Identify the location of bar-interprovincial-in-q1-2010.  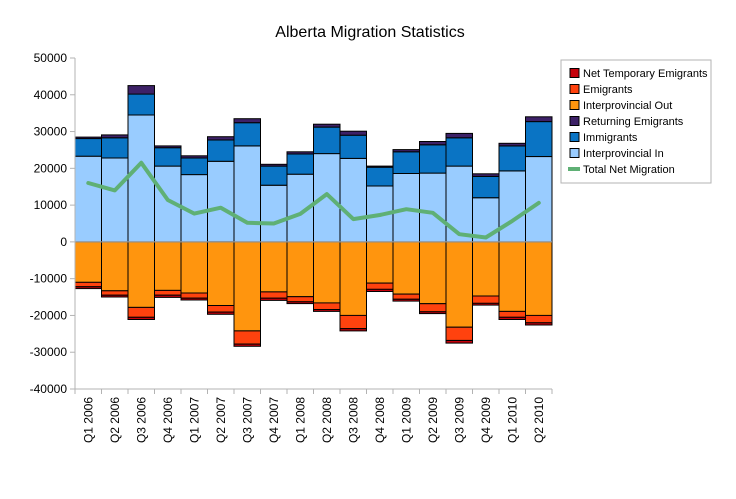
(512, 206).